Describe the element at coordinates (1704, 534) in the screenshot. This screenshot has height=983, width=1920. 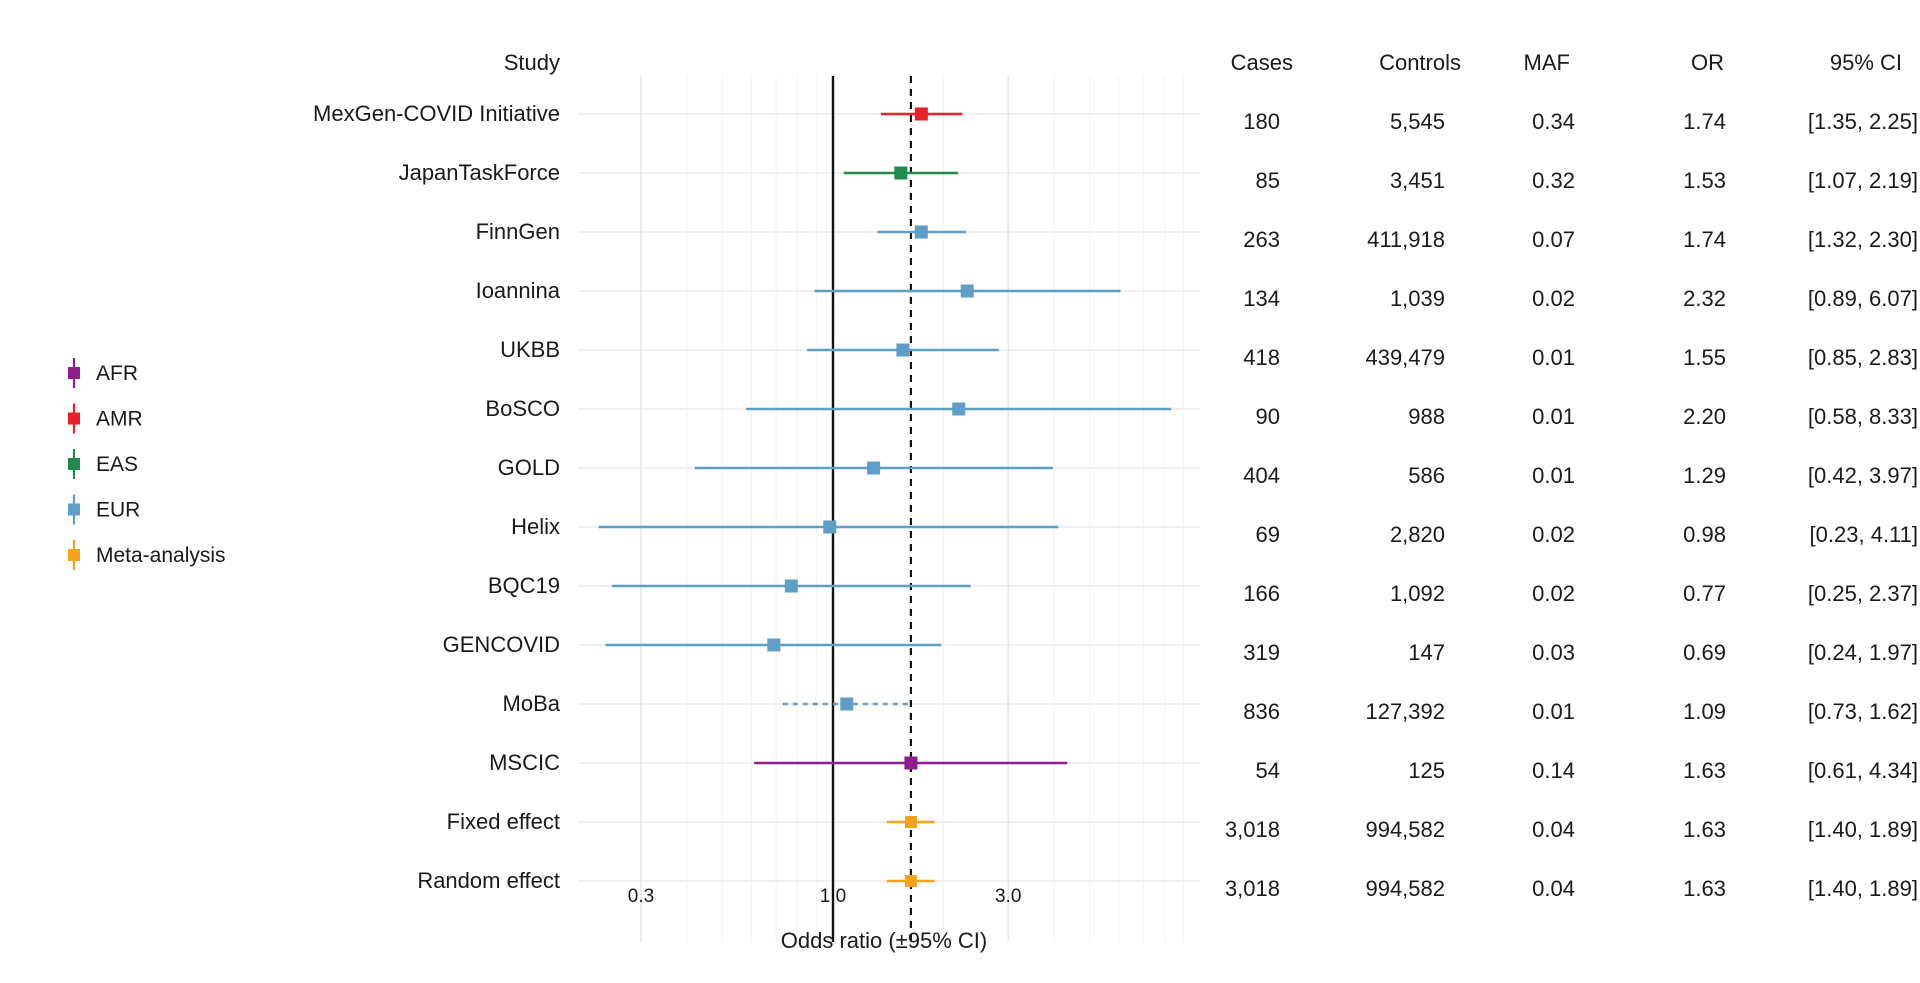
I see `cell-or: 0.98` at that location.